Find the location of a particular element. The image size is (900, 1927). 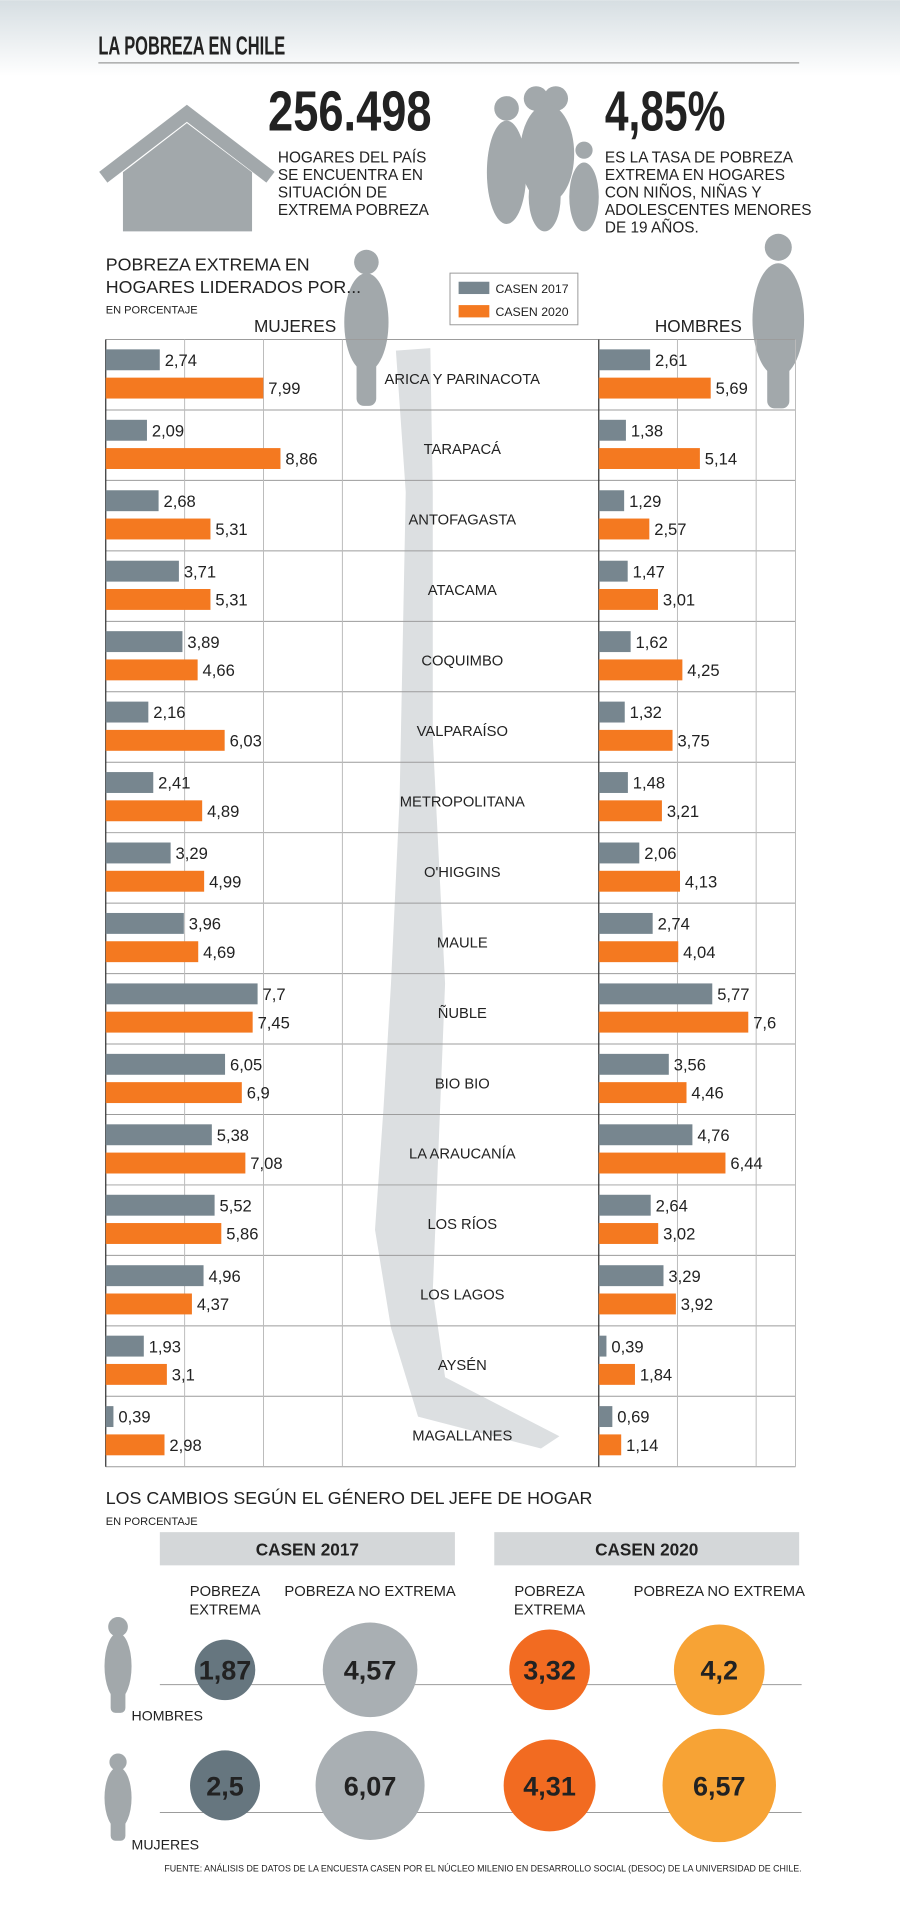

panel-title: MUJERES is located at coordinates (295, 326).